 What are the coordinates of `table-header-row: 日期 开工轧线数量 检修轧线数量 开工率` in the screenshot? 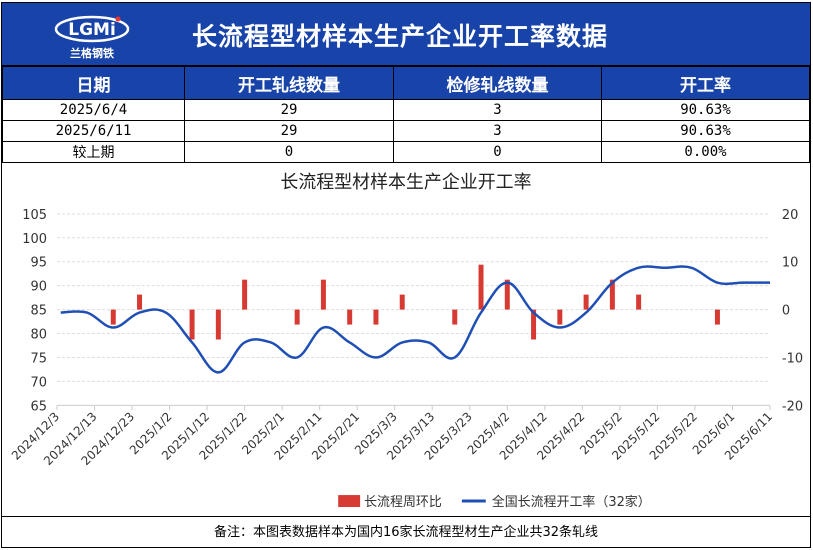 It's located at (406, 83).